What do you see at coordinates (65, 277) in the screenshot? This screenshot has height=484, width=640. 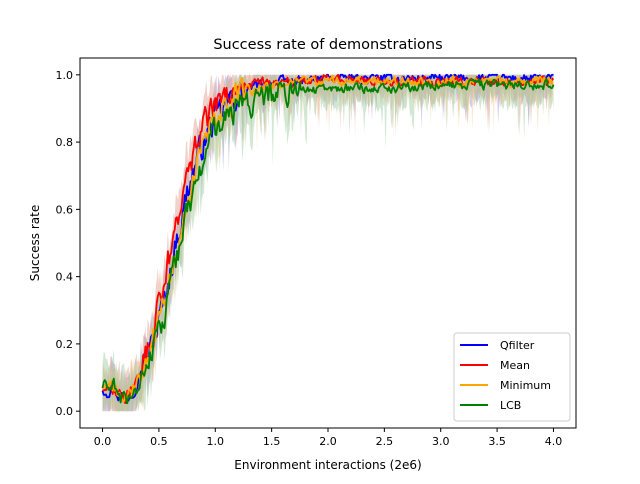 I see `y-tick-label: 0.4` at bounding box center [65, 277].